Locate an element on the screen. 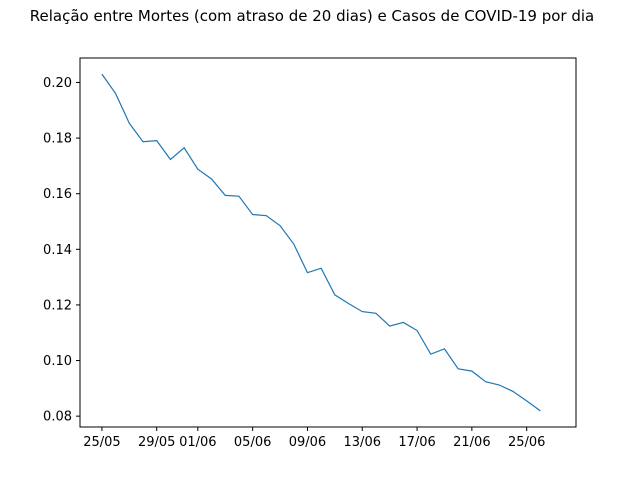 The height and width of the screenshot is (480, 640). x-tick-label: 29/05 is located at coordinates (156, 442).